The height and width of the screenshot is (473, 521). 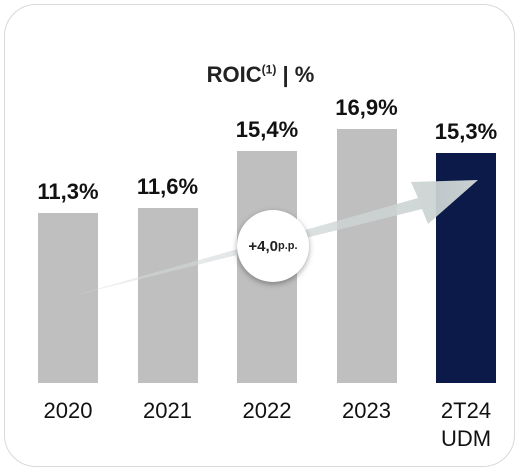 What do you see at coordinates (267, 130) in the screenshot?
I see `value-label: 15,4%` at bounding box center [267, 130].